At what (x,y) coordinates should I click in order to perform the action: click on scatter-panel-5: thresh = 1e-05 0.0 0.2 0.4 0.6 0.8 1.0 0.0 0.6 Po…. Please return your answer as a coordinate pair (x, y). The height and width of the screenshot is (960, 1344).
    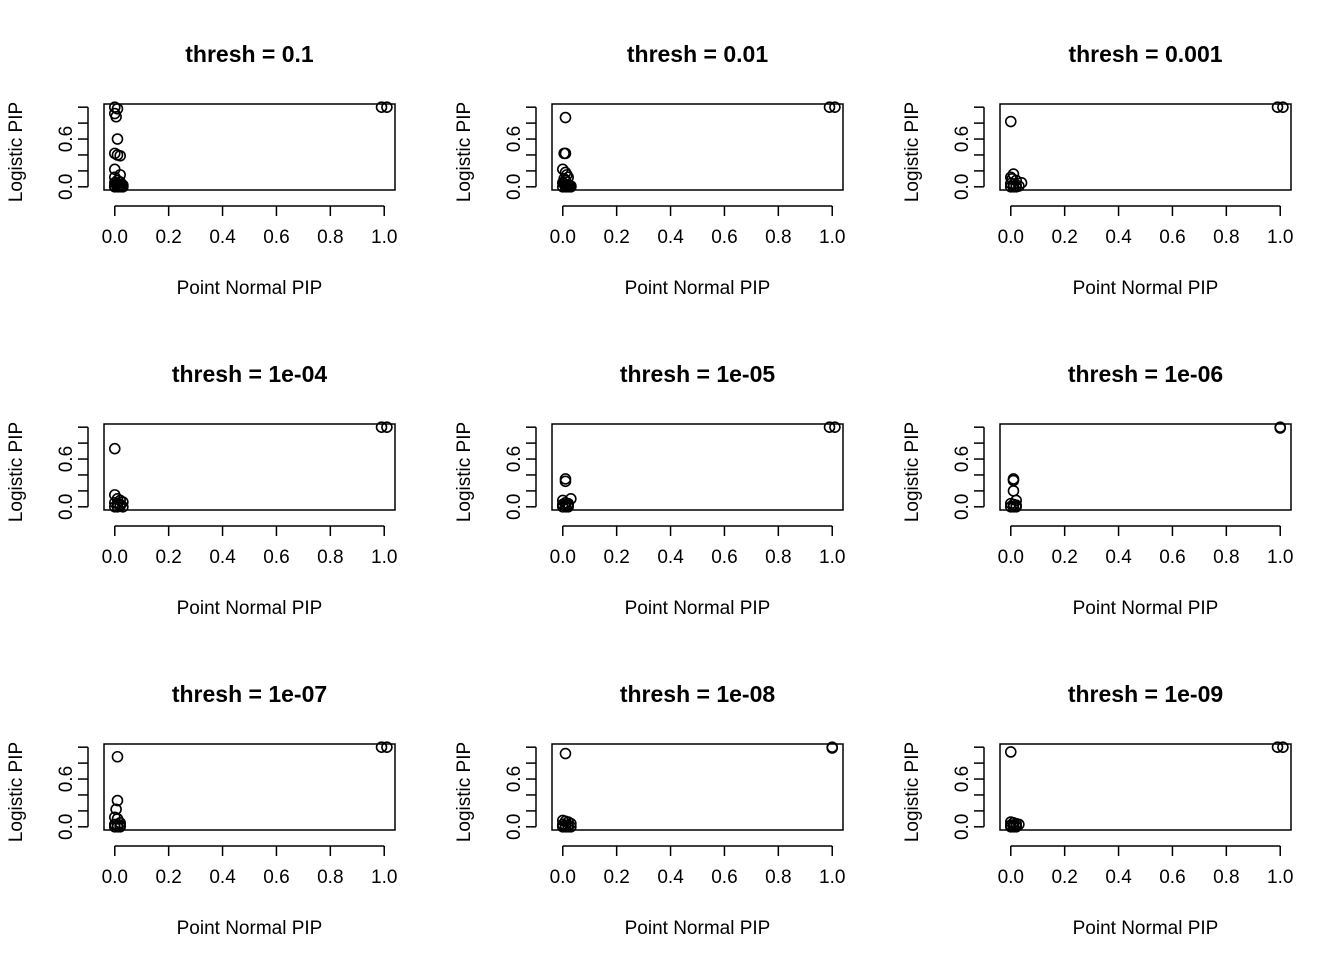
    Looking at the image, I should click on (649, 490).